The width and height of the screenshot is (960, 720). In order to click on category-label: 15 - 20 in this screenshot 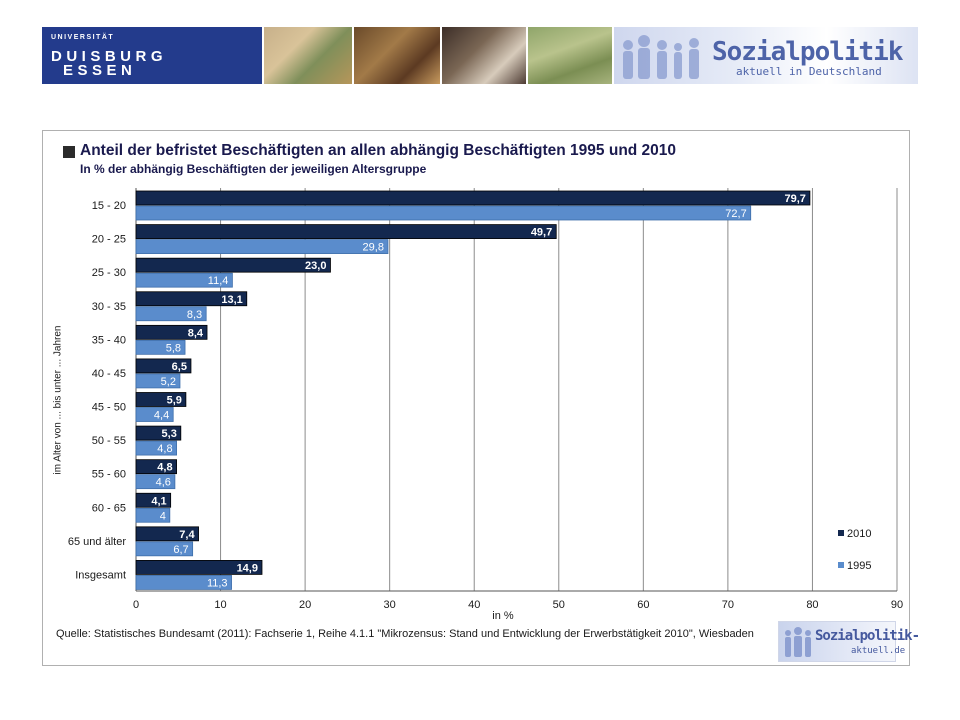, I will do `click(109, 206)`.